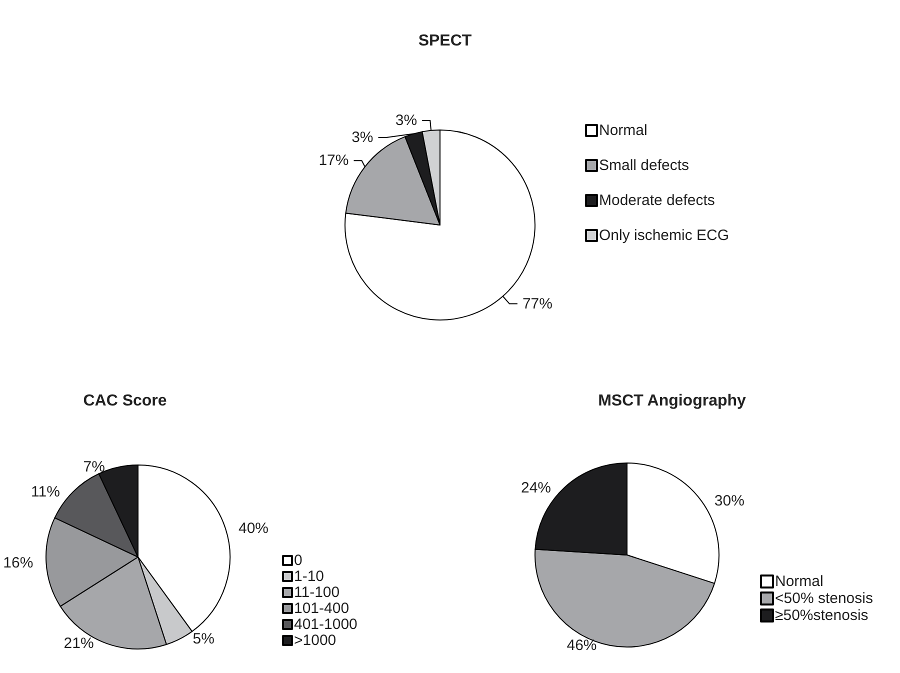 The image size is (900, 673). What do you see at coordinates (309, 576) in the screenshot?
I see `legend-label: 1-10` at bounding box center [309, 576].